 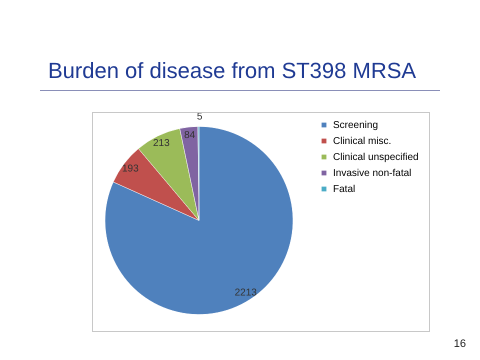 What do you see at coordinates (362, 141) in the screenshot?
I see `legend-label: Clinical misc.` at bounding box center [362, 141].